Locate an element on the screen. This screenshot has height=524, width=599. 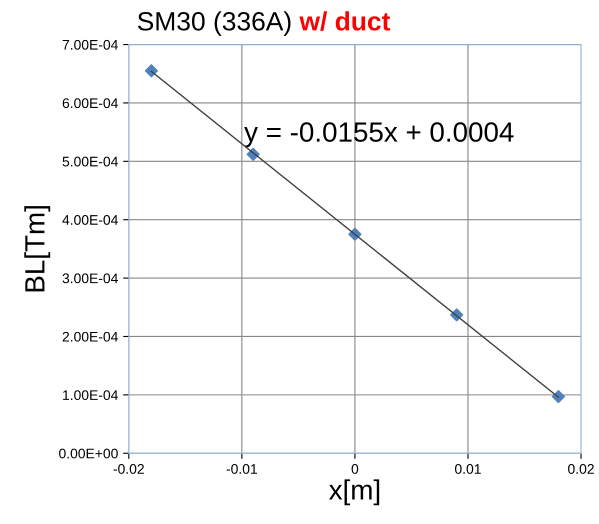
chart-title: SM30 (336A) is located at coordinates (214, 23).